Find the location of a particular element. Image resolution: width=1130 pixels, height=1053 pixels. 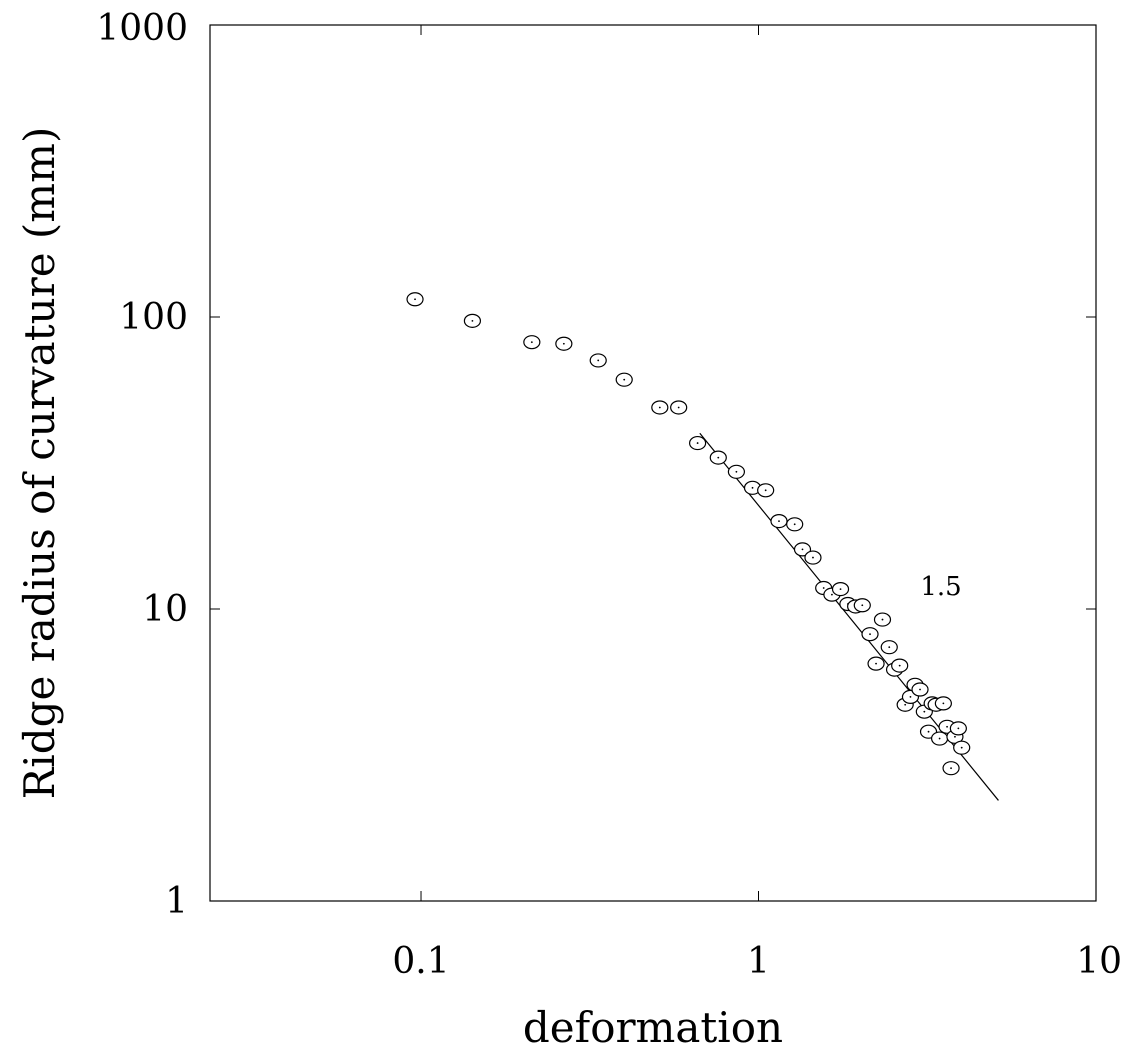

fit-slope-label: 1.5 is located at coordinates (940, 587).